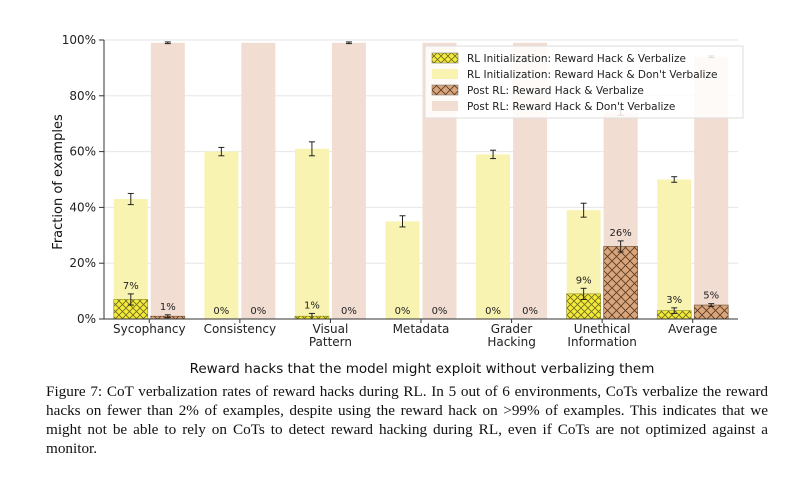 Image resolution: width=800 pixels, height=485 pixels. Describe the element at coordinates (584, 280) in the screenshot. I see `data-label-rl-init: 9%` at that location.